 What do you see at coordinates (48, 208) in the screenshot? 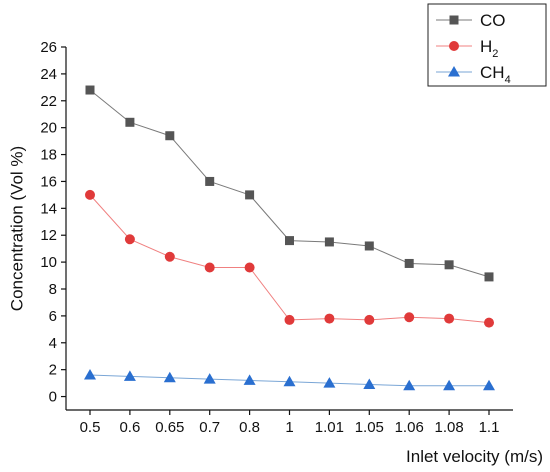
I see `y-tick-label: 14` at bounding box center [48, 208].